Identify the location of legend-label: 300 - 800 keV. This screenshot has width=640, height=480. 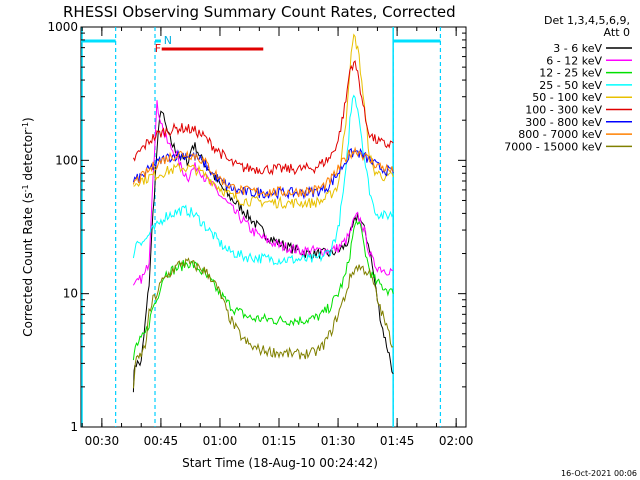
(563, 122).